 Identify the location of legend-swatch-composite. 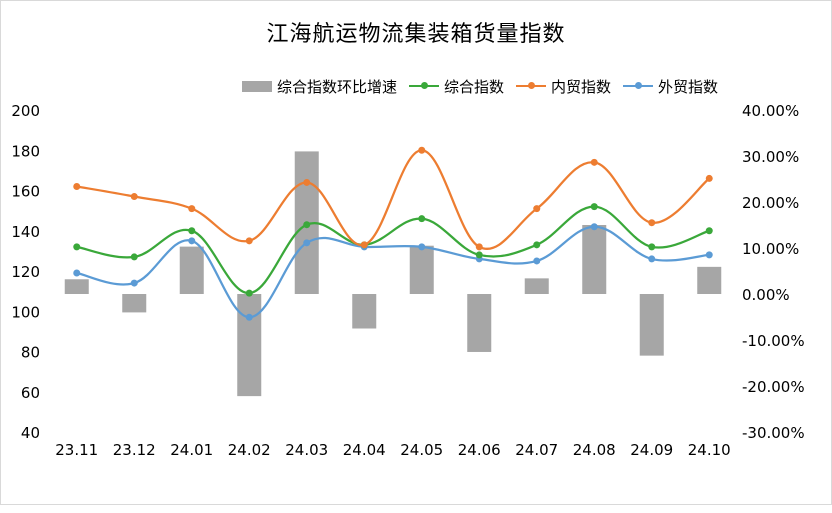
(424, 85).